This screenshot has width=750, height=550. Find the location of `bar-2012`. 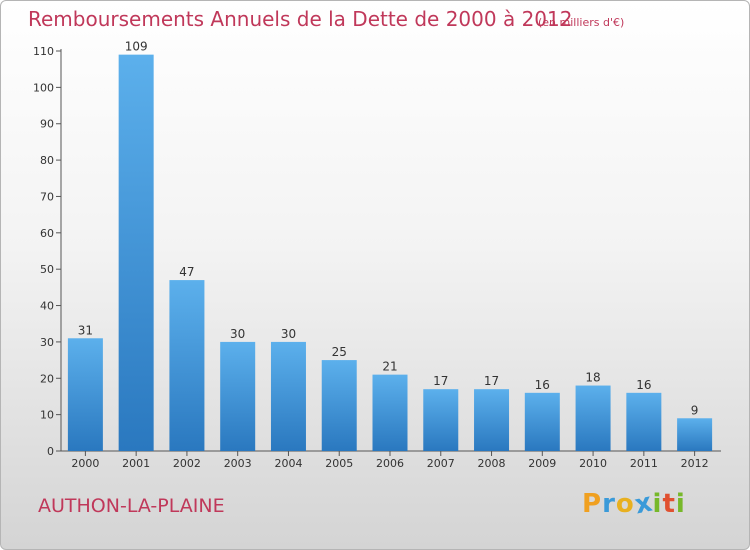

bar-2012 is located at coordinates (695, 434).